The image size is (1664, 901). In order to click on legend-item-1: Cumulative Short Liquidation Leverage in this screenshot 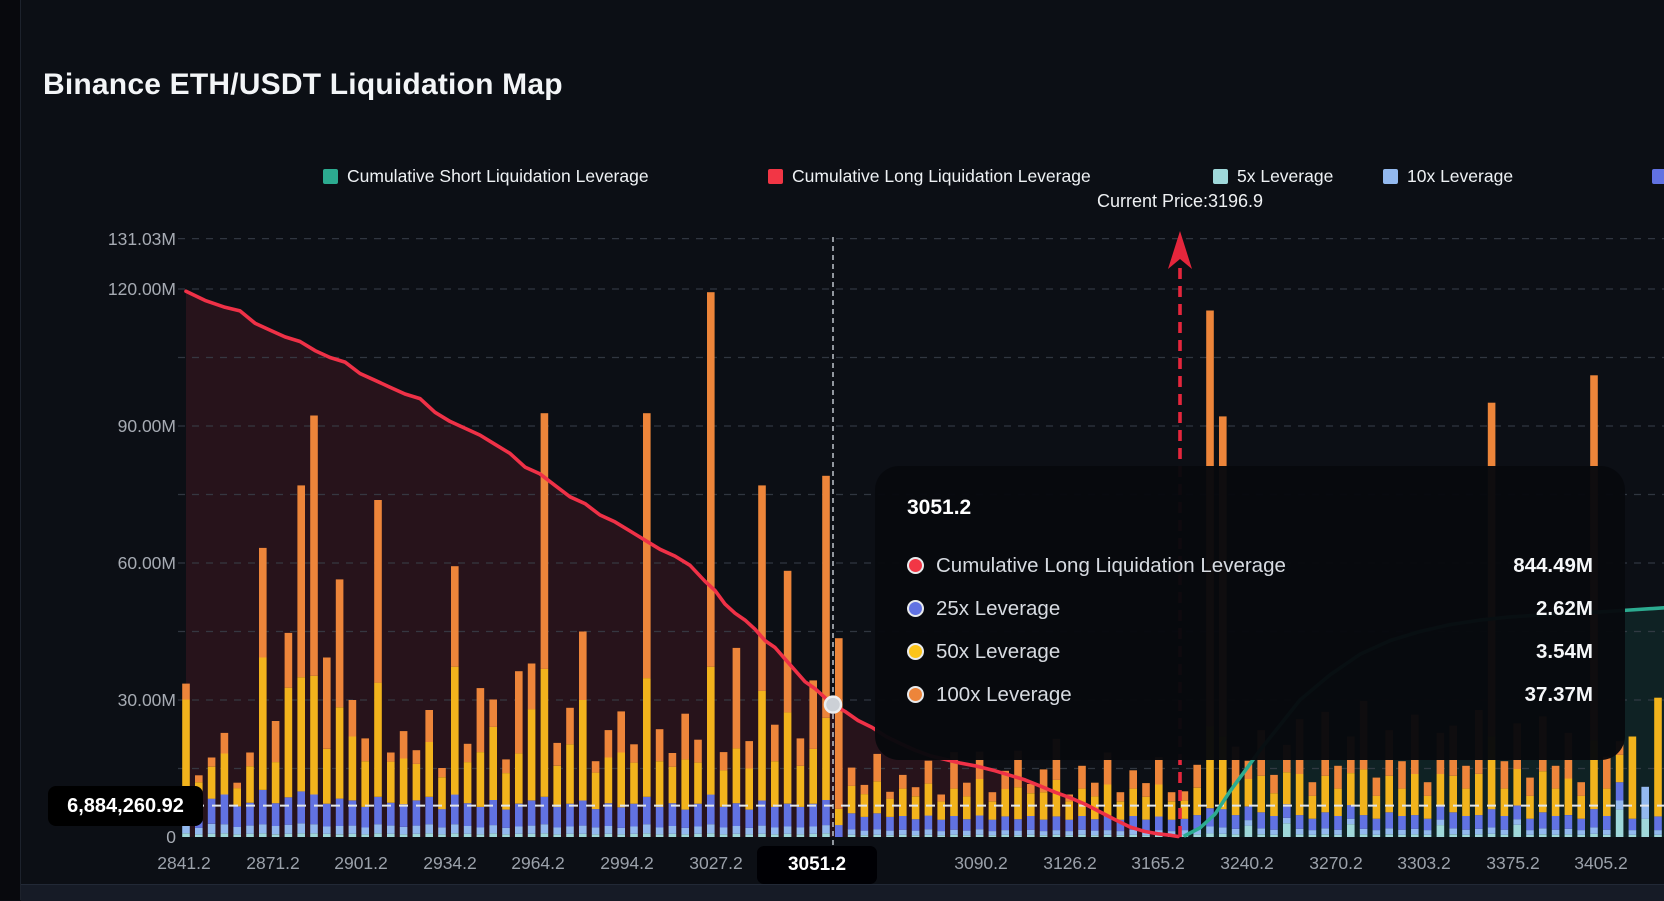, I will do `click(486, 176)`.